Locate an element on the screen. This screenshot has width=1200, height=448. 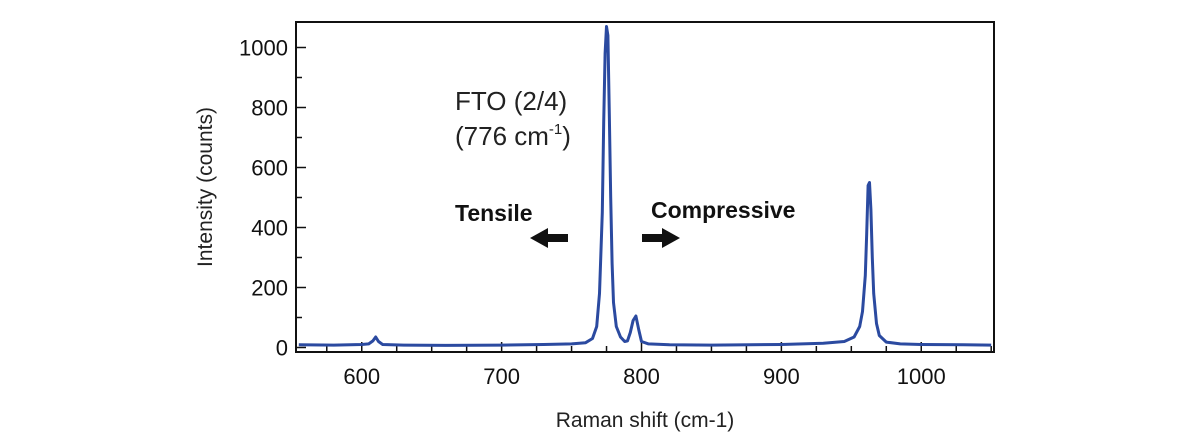
x-tick-label: 900 is located at coordinates (781, 376).